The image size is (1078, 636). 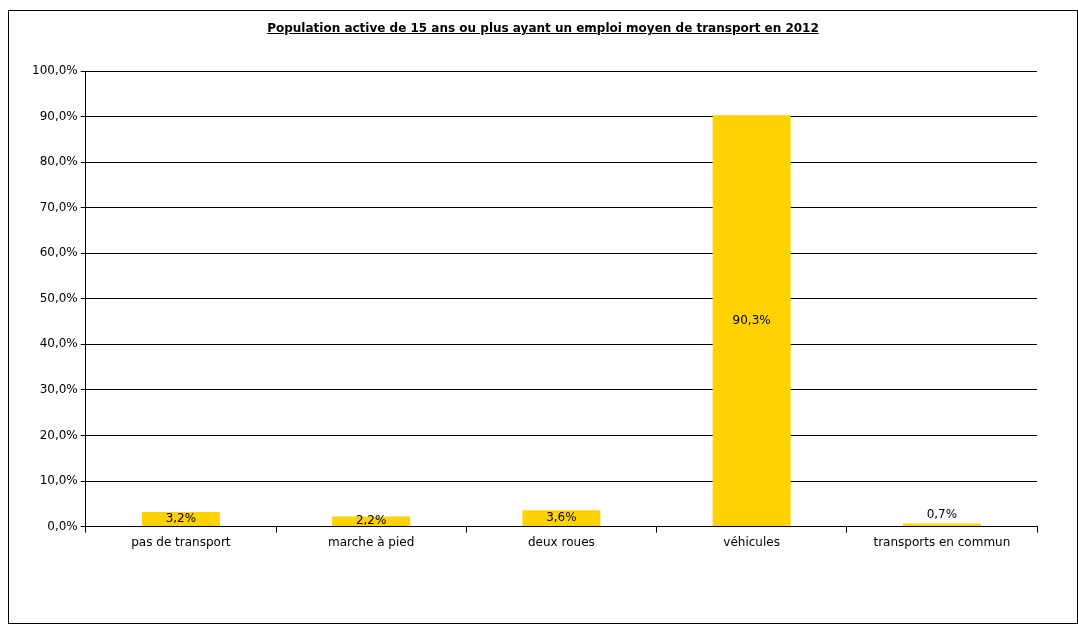 I want to click on y-tick-label: 80,0%, so click(x=58, y=161).